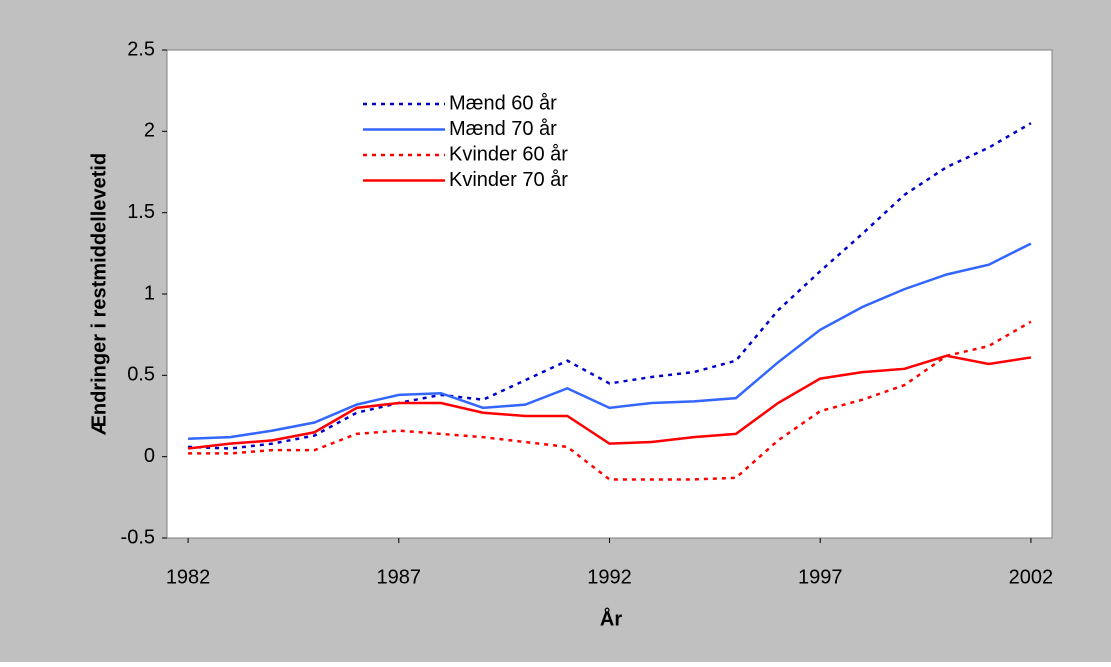  What do you see at coordinates (820, 577) in the screenshot?
I see `x-tick-label: 1997` at bounding box center [820, 577].